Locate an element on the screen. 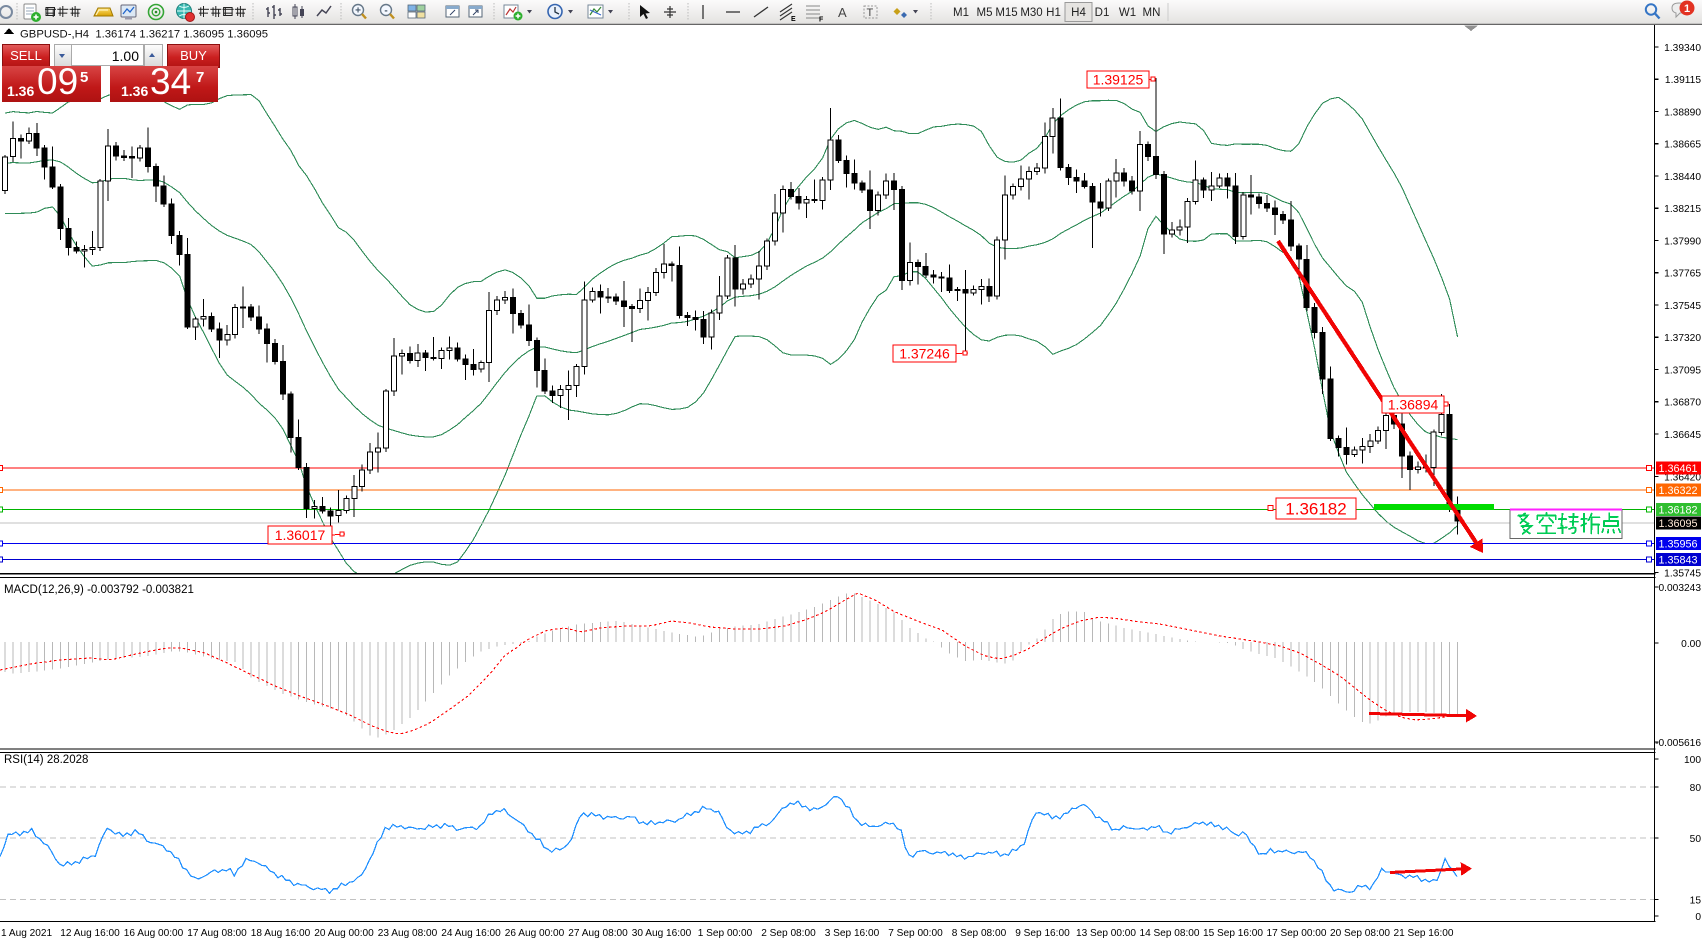 The height and width of the screenshot is (940, 1702). svg-text: 21 Sep 16:00 is located at coordinates (1423, 933).